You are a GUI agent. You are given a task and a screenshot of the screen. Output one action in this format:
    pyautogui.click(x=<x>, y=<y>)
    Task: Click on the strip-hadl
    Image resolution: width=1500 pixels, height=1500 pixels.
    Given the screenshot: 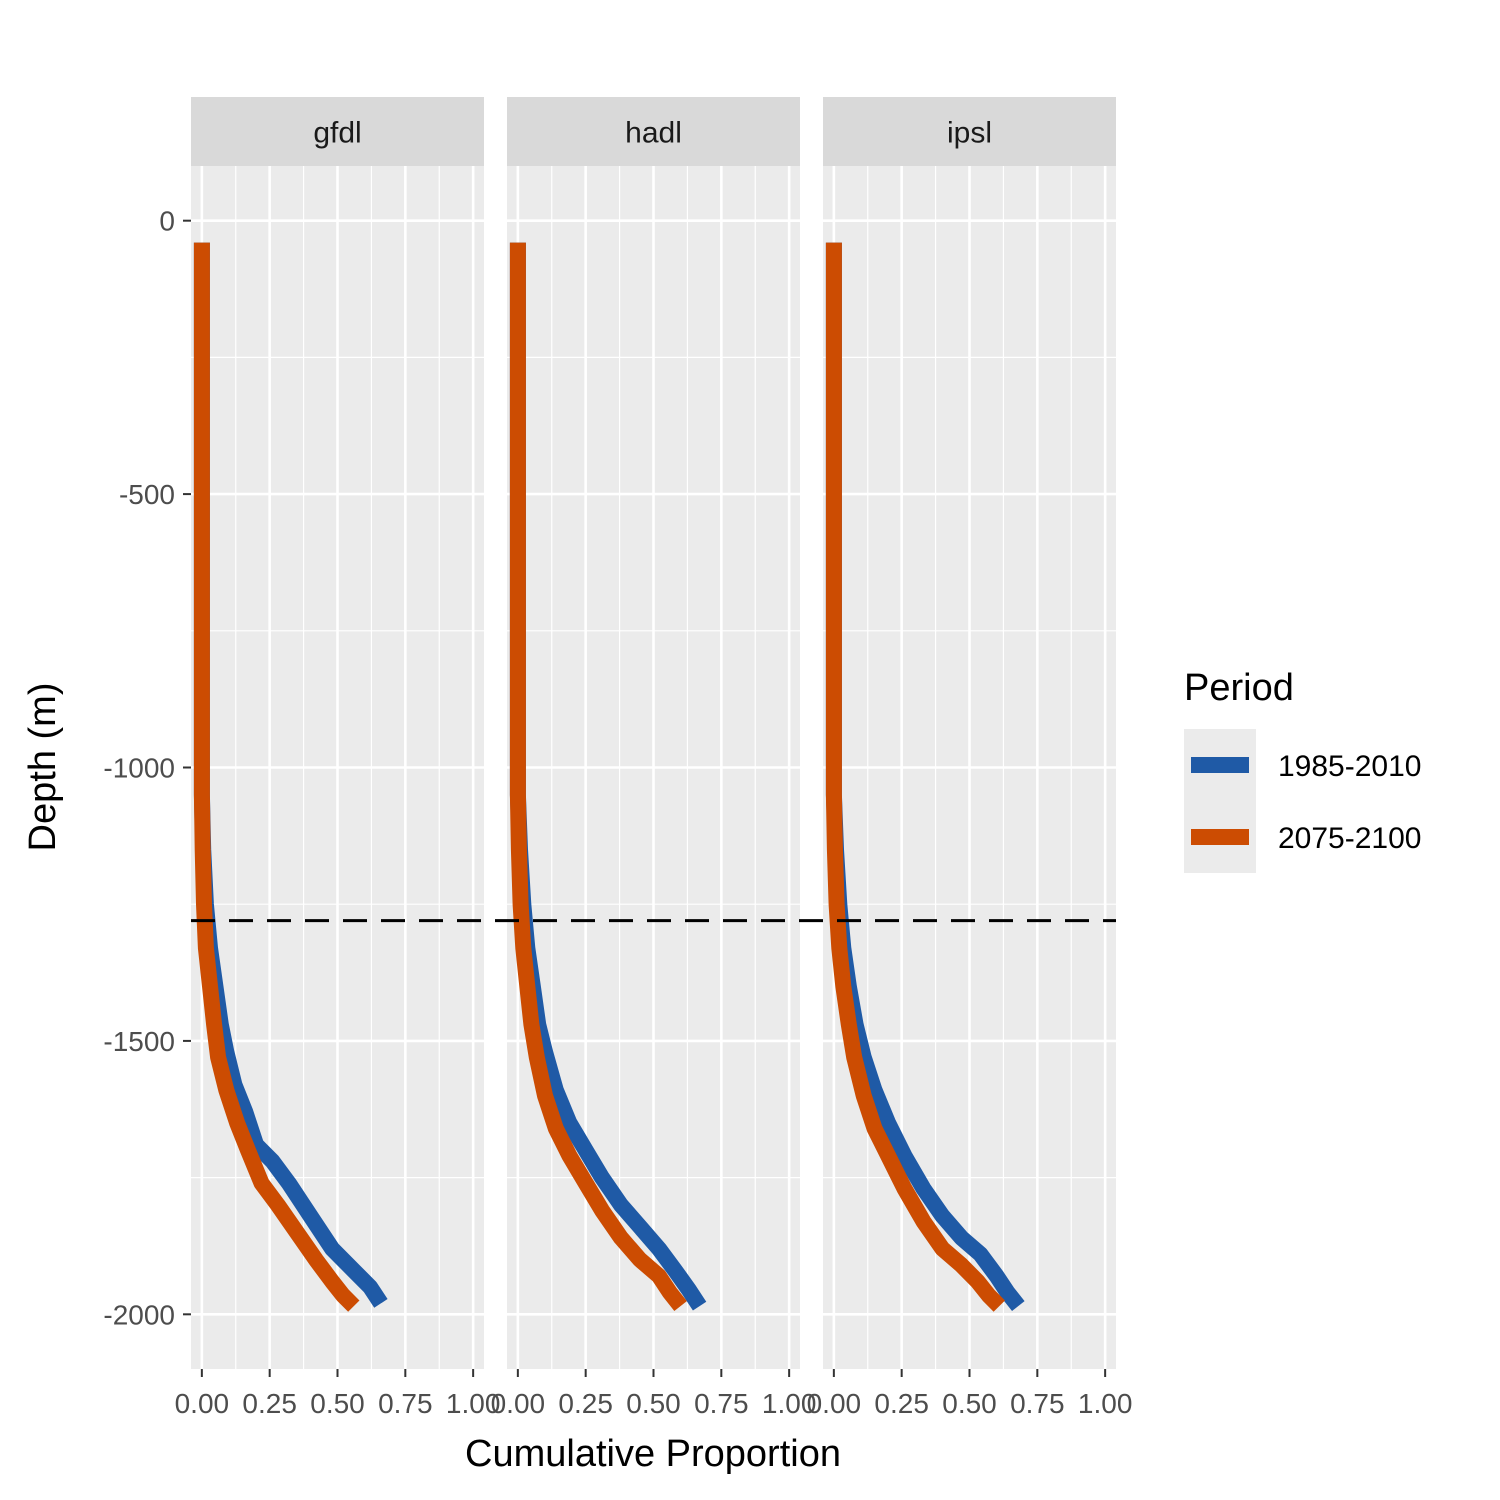 What is the action you would take?
    pyautogui.click(x=653, y=131)
    